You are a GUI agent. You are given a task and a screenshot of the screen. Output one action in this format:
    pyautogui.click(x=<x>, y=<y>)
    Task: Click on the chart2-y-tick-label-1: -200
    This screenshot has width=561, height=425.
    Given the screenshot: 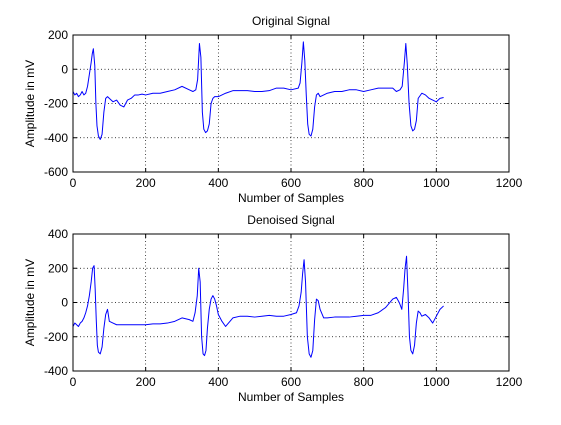 What is the action you would take?
    pyautogui.click(x=56, y=337)
    